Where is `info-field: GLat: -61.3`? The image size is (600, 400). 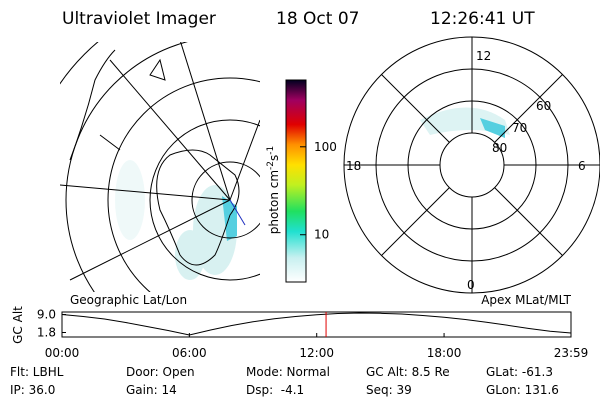
info-field: GLat: -61.3 is located at coordinates (519, 372).